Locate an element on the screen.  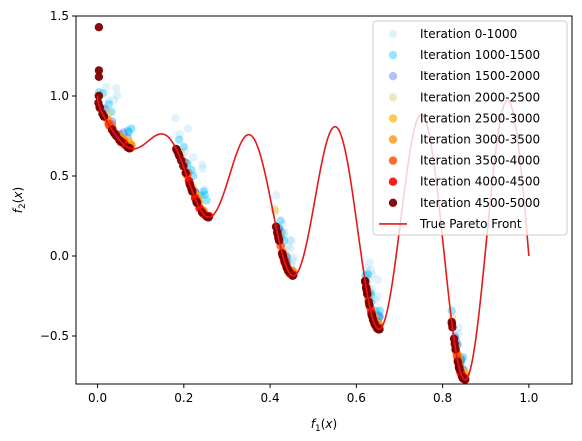
x-axis-ticks: 0.0 0.2 0.4 0.6 0.8 1.0 is located at coordinates (313, 394).